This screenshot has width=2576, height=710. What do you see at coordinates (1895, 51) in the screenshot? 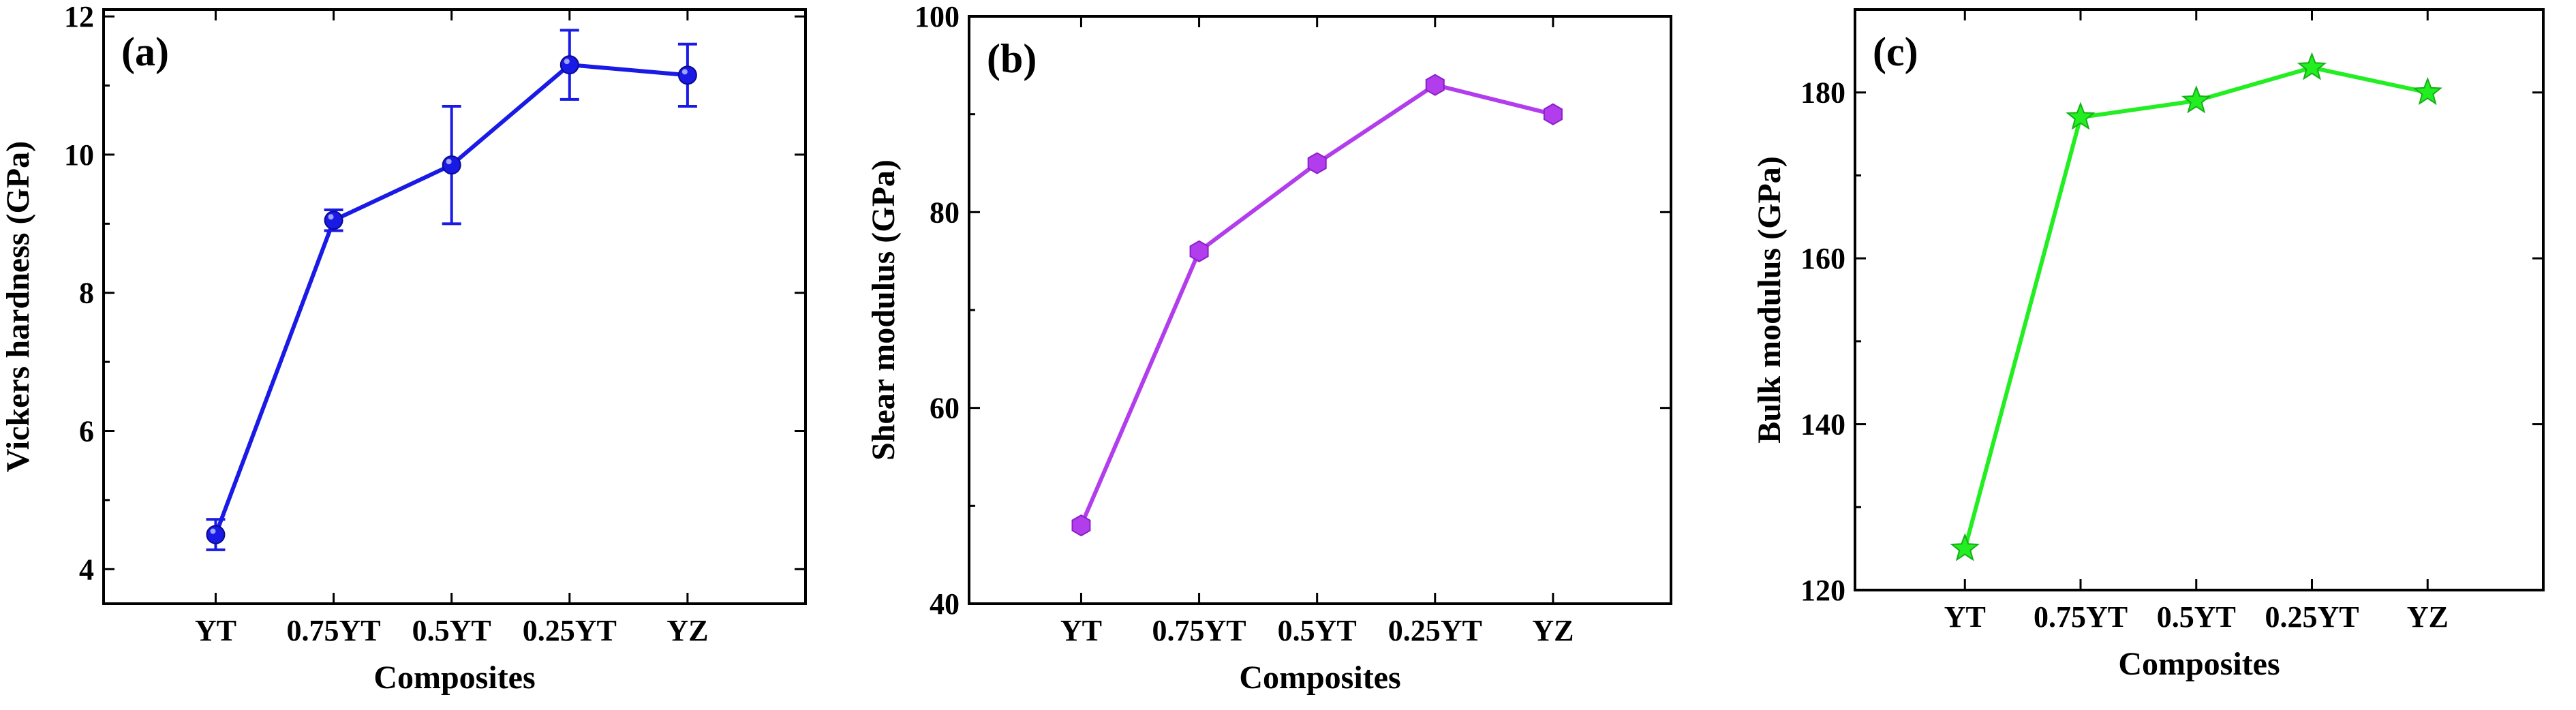
I see `panel-label: (c)` at bounding box center [1895, 51].